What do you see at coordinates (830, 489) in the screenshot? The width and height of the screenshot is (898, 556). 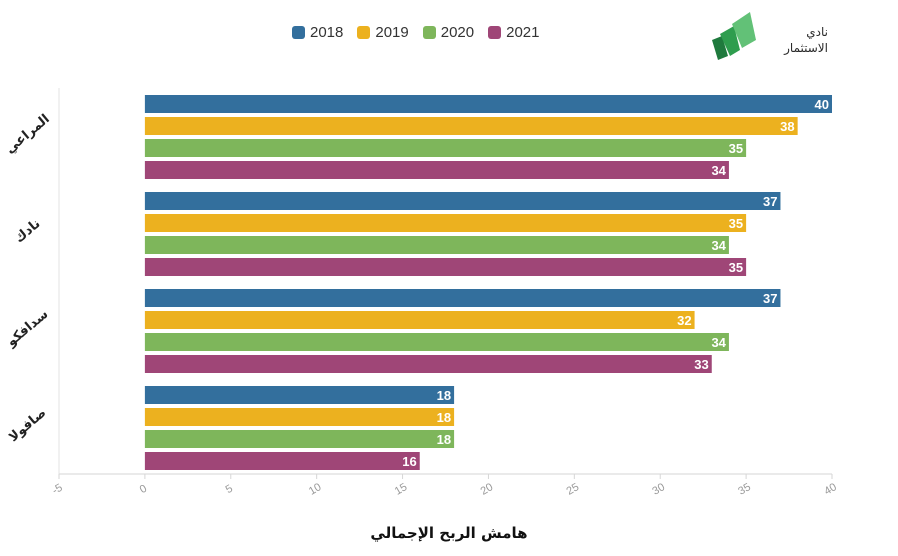 I see `x-tick-label: 40` at bounding box center [830, 489].